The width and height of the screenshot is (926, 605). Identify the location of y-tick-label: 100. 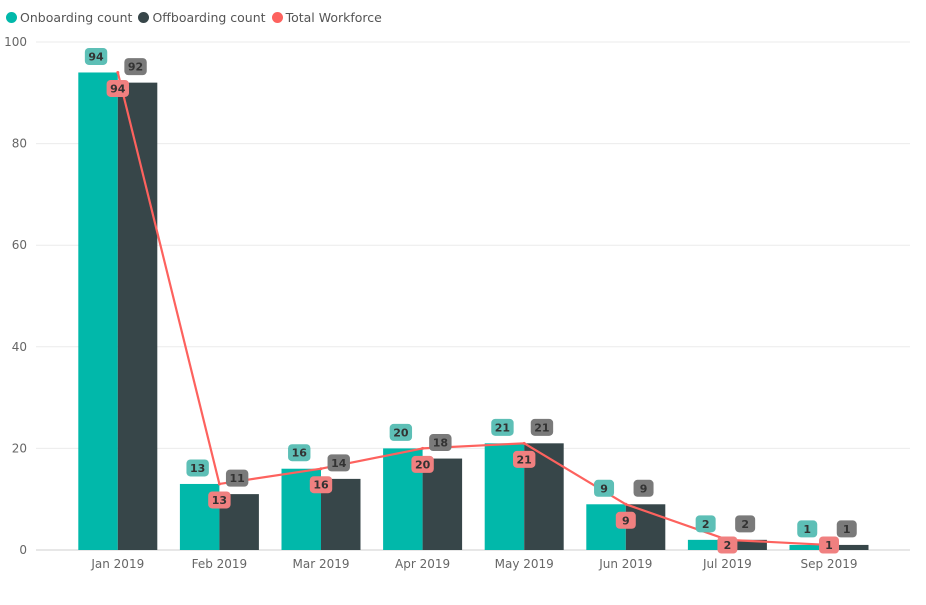
(15, 42).